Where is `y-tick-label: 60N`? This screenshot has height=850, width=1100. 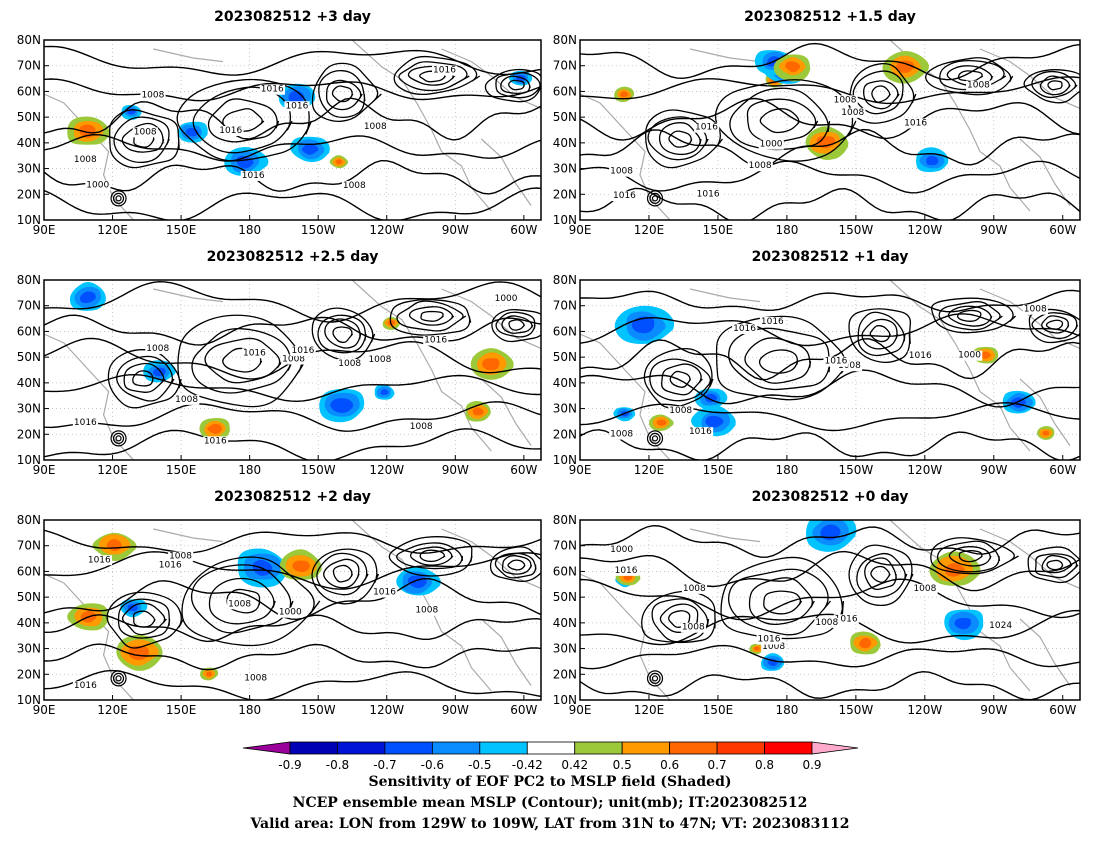
y-tick-label: 60N is located at coordinates (29, 91).